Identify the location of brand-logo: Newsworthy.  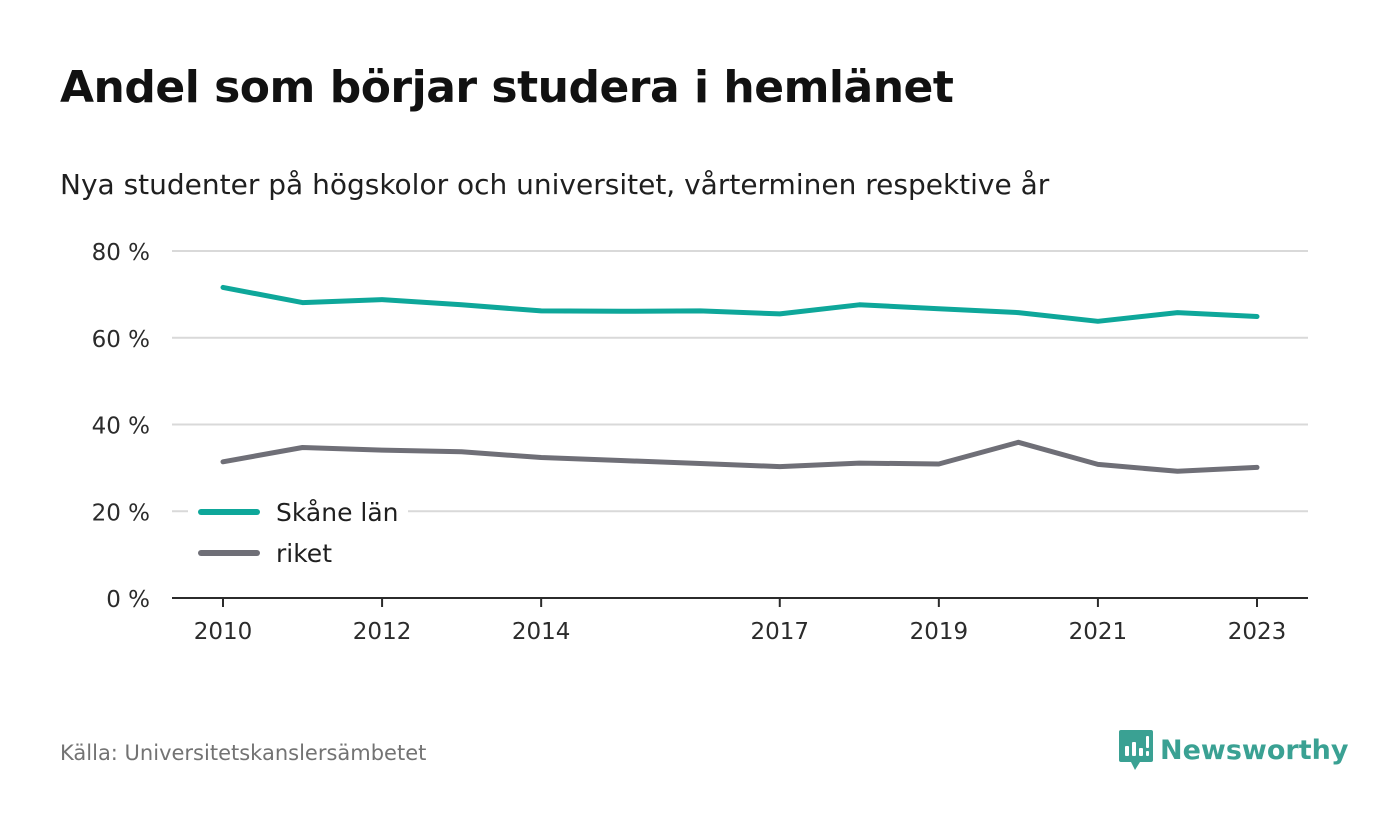
(1233, 750).